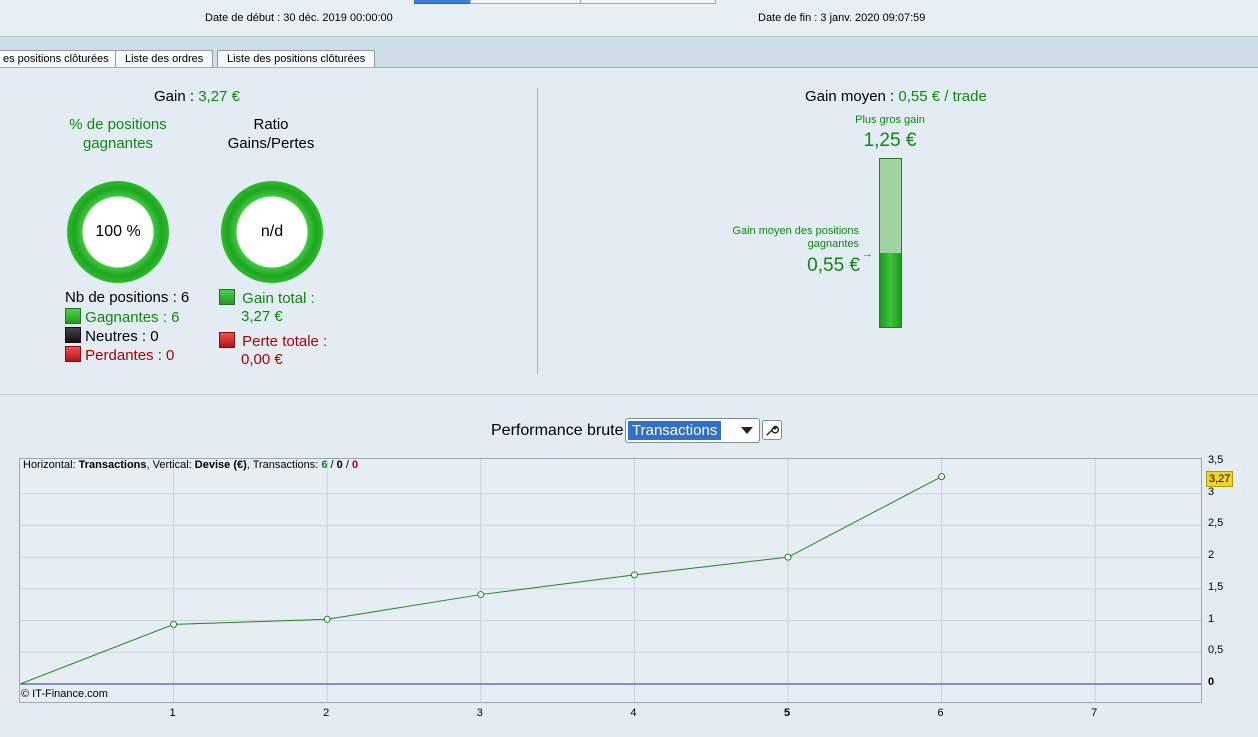 The width and height of the screenshot is (1258, 737). Describe the element at coordinates (172, 713) in the screenshot. I see `x-tick-label: 1` at that location.